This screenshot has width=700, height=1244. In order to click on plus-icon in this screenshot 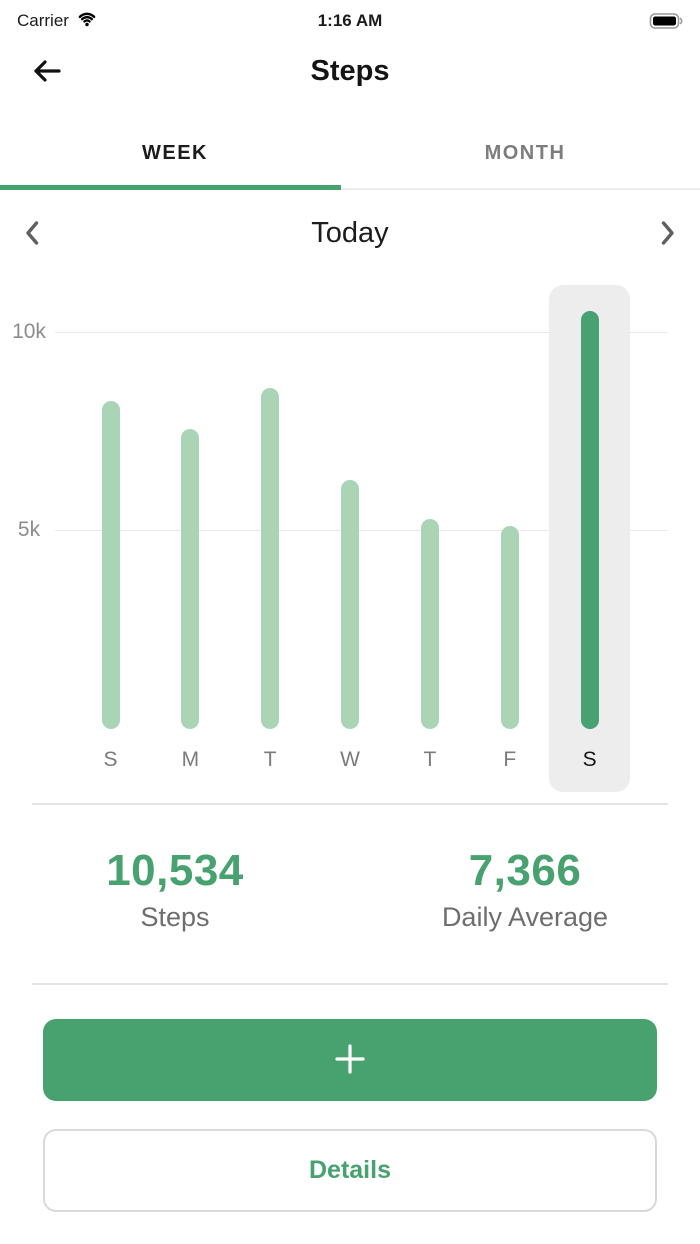, I will do `click(350, 1060)`.